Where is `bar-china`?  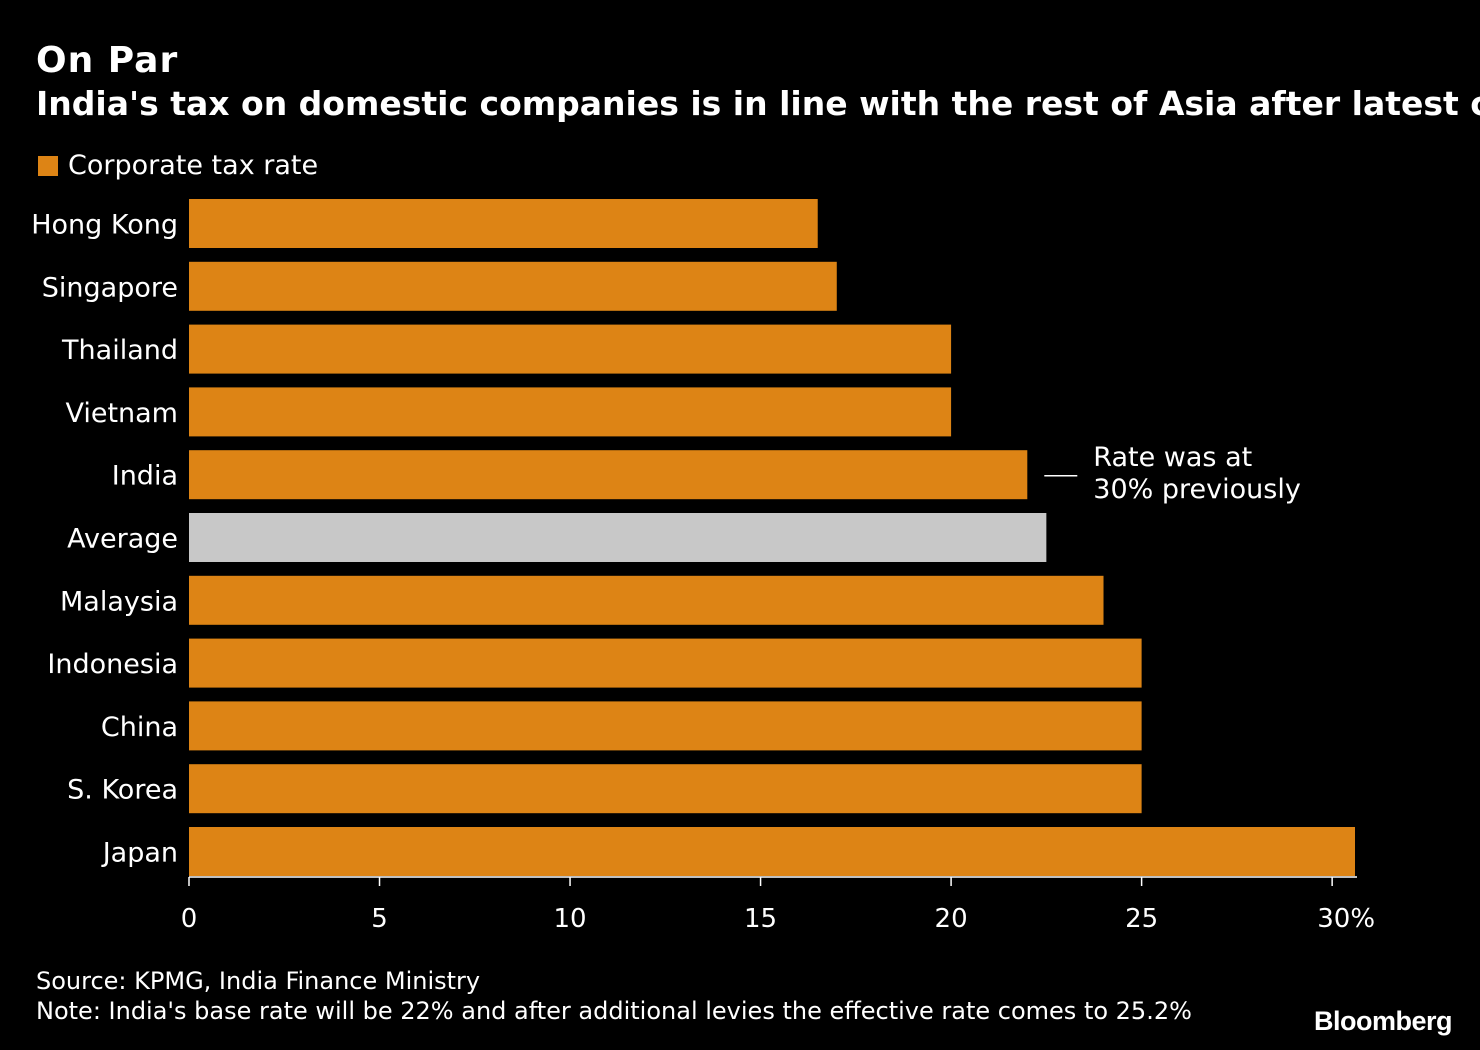 bar-china is located at coordinates (665, 726).